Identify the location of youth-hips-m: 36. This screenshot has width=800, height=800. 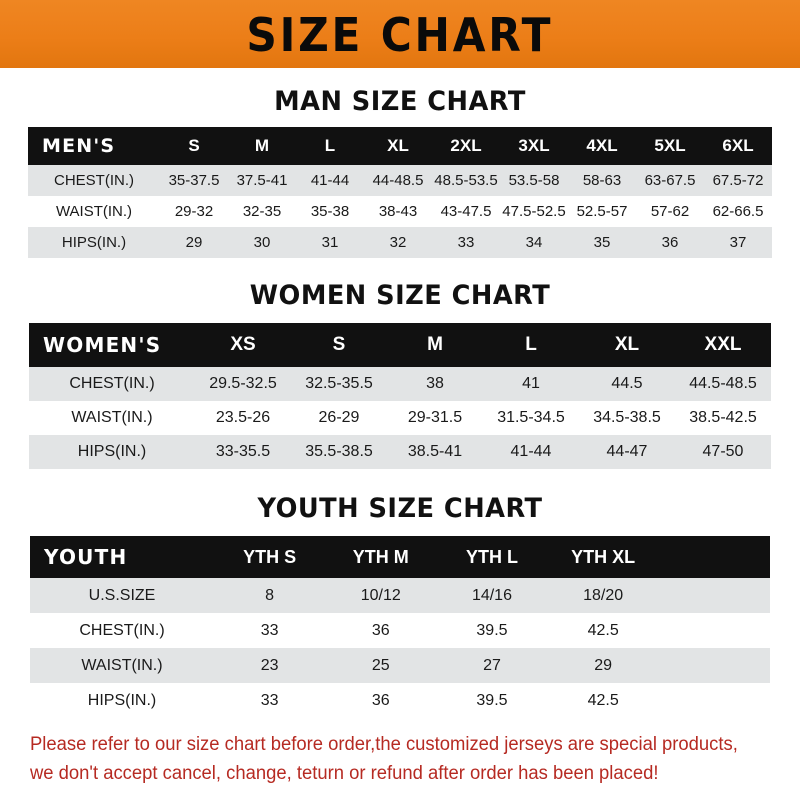
(381, 700).